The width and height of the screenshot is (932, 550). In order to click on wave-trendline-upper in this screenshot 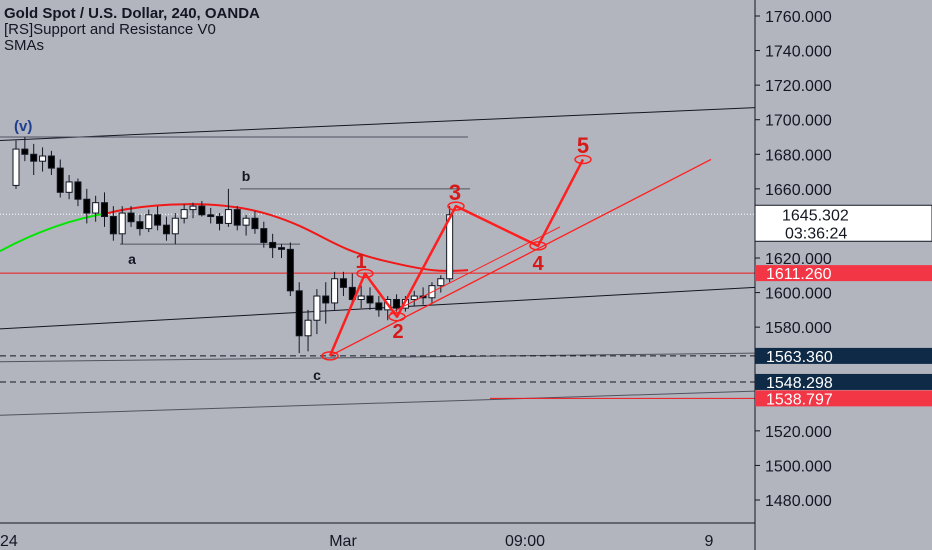, I will do `click(520, 257)`.